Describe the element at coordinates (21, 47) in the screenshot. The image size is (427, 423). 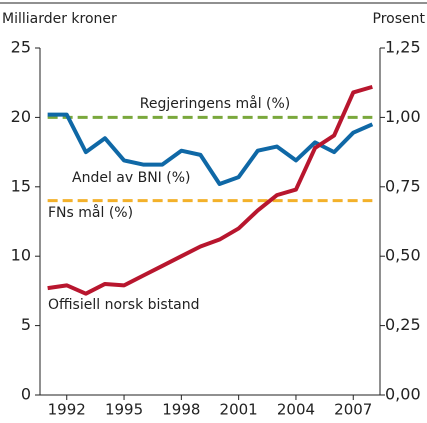
I see `y-tick-label: 25` at that location.